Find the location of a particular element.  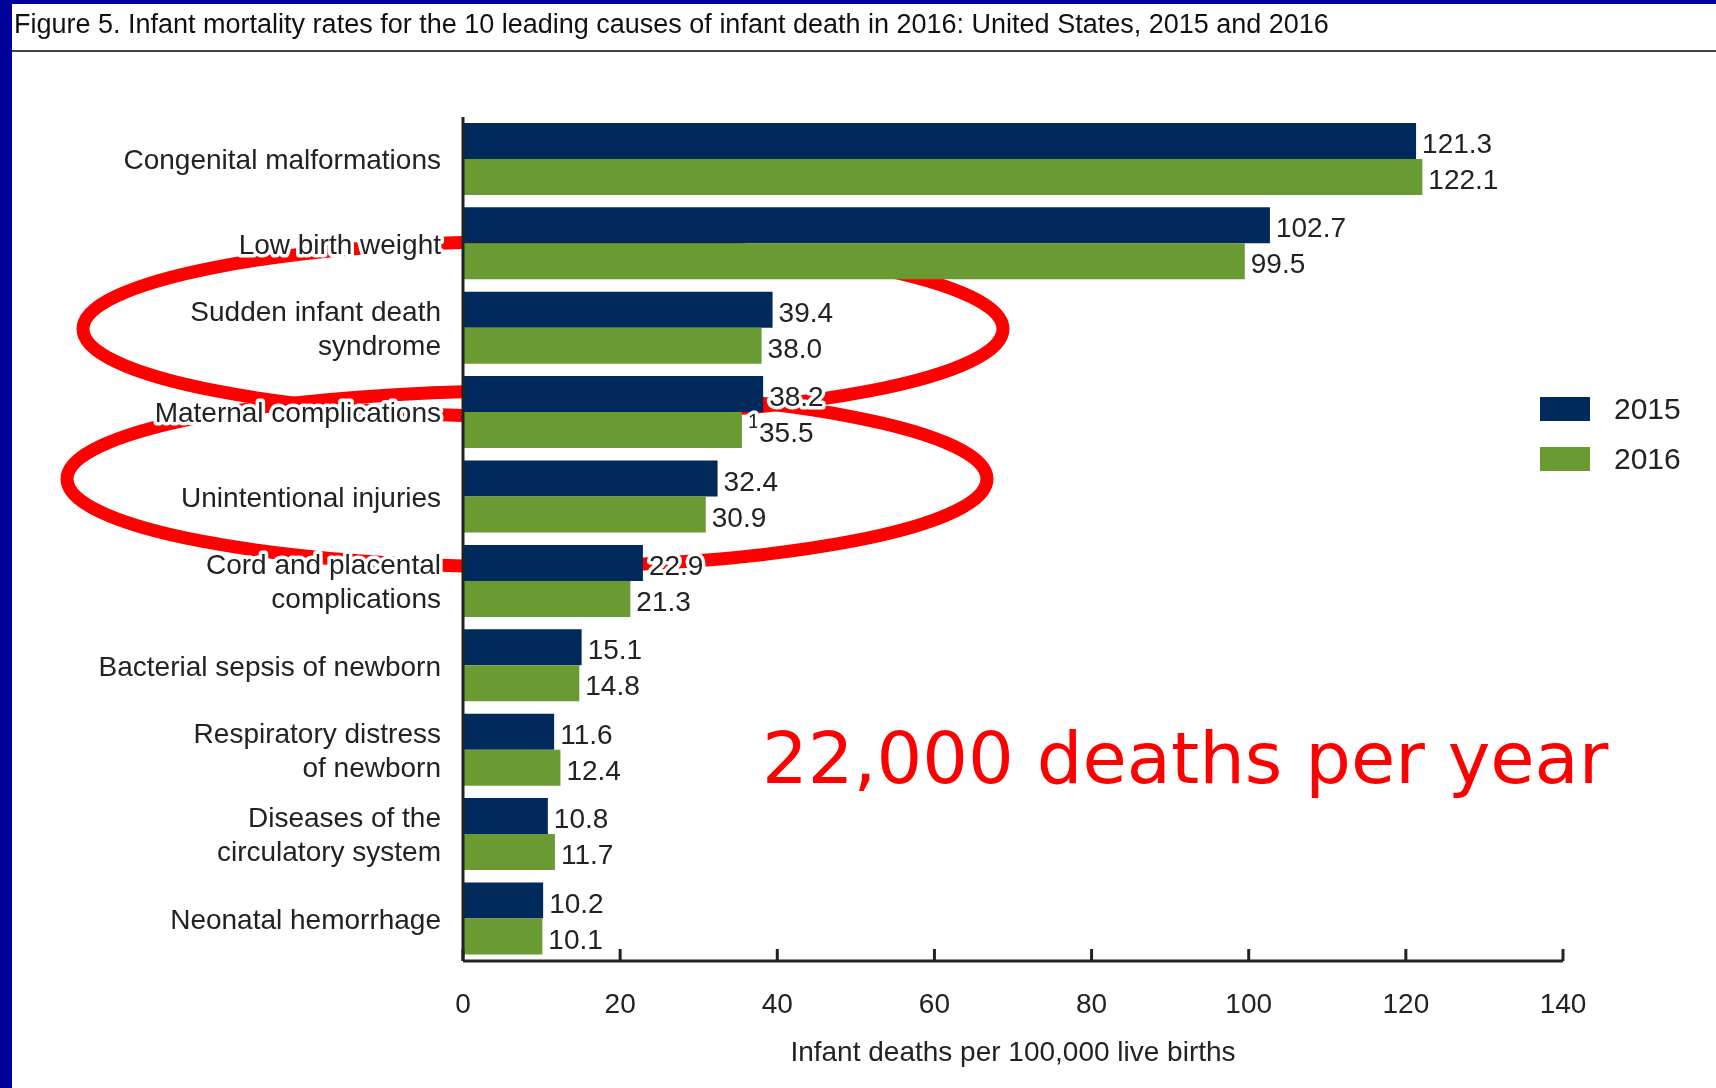

x-tick-label: 120 is located at coordinates (1406, 1003).